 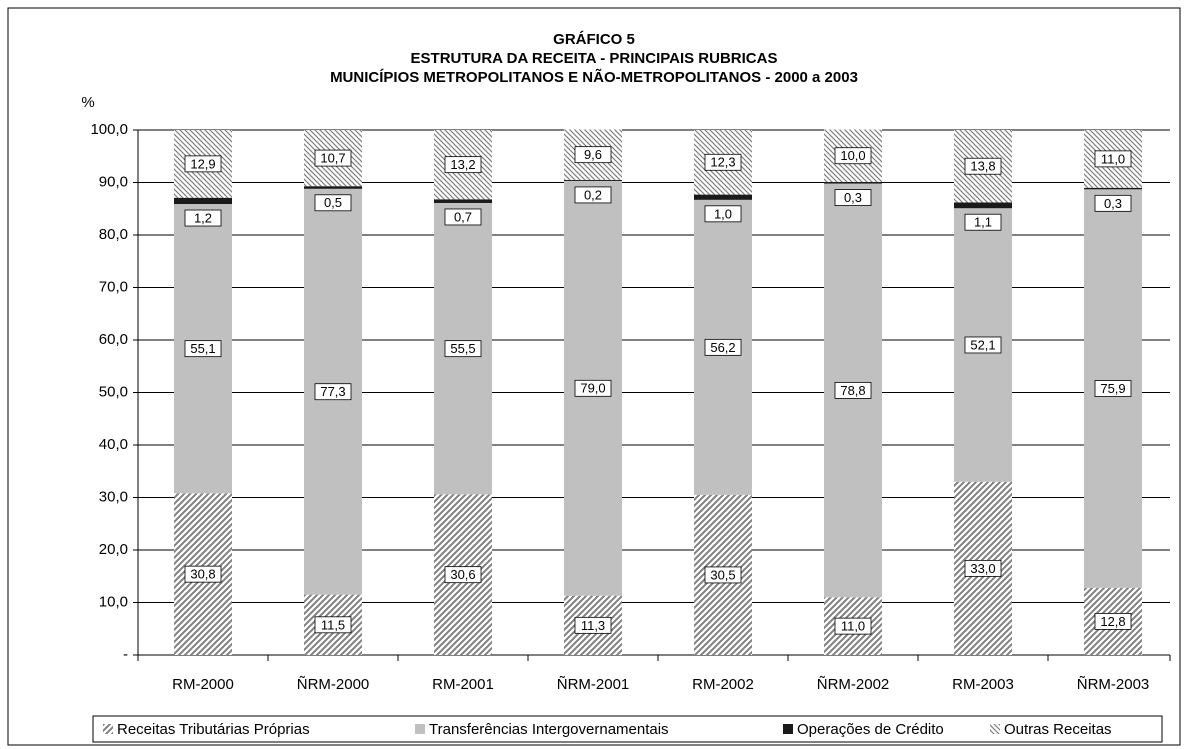 What do you see at coordinates (870, 729) in the screenshot?
I see `legend-label: Operações de Crédito` at bounding box center [870, 729].